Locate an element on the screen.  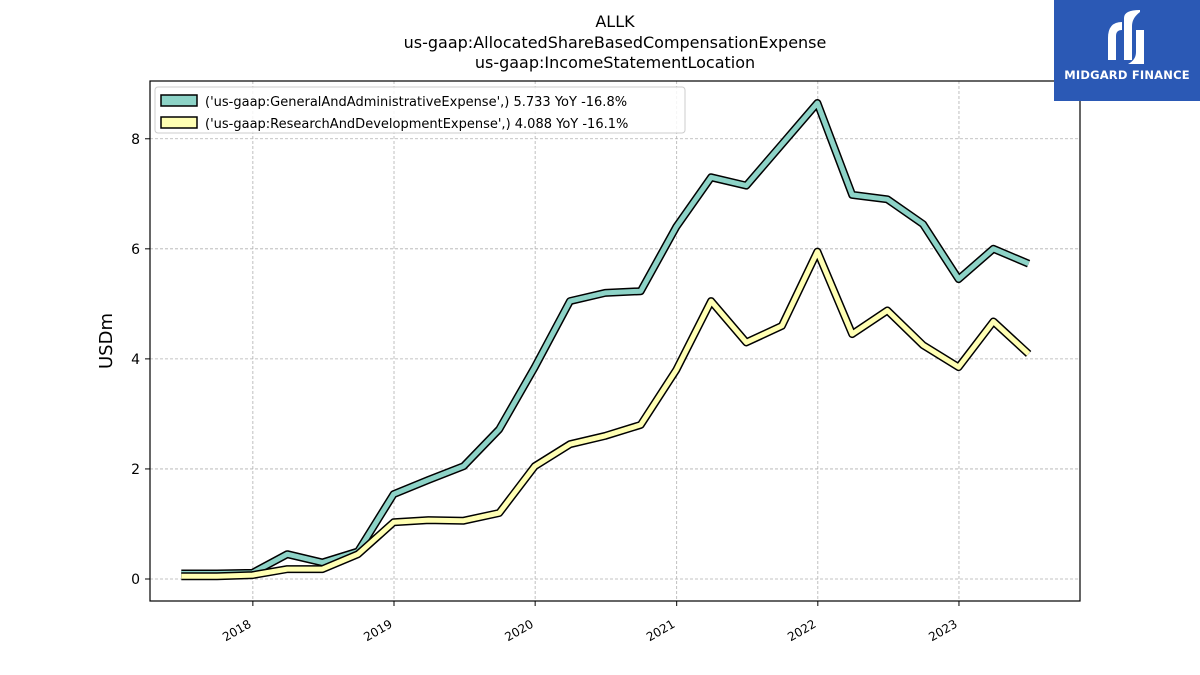
brand-mark-icon is located at coordinates (1126, 37).